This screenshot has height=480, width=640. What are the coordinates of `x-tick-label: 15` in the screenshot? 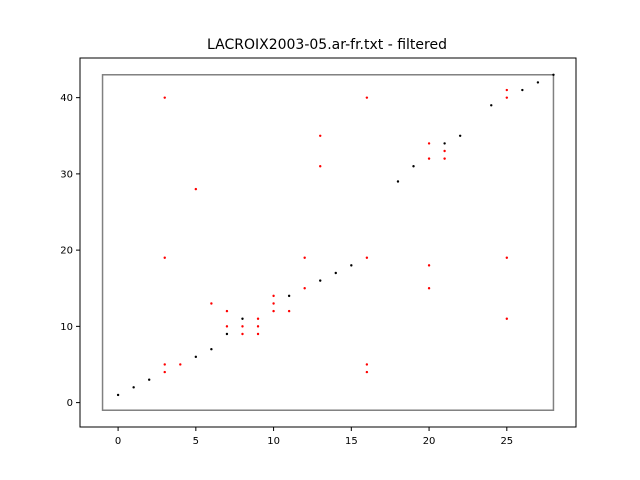 It's located at (351, 441).